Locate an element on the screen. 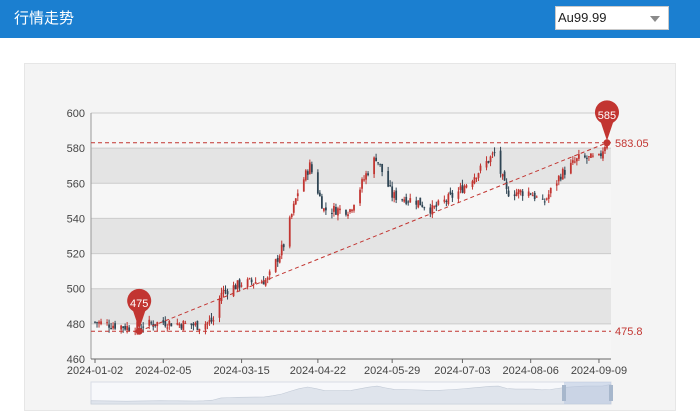 This screenshot has width=700, height=414. symbol-select: Au99.99 is located at coordinates (612, 18).